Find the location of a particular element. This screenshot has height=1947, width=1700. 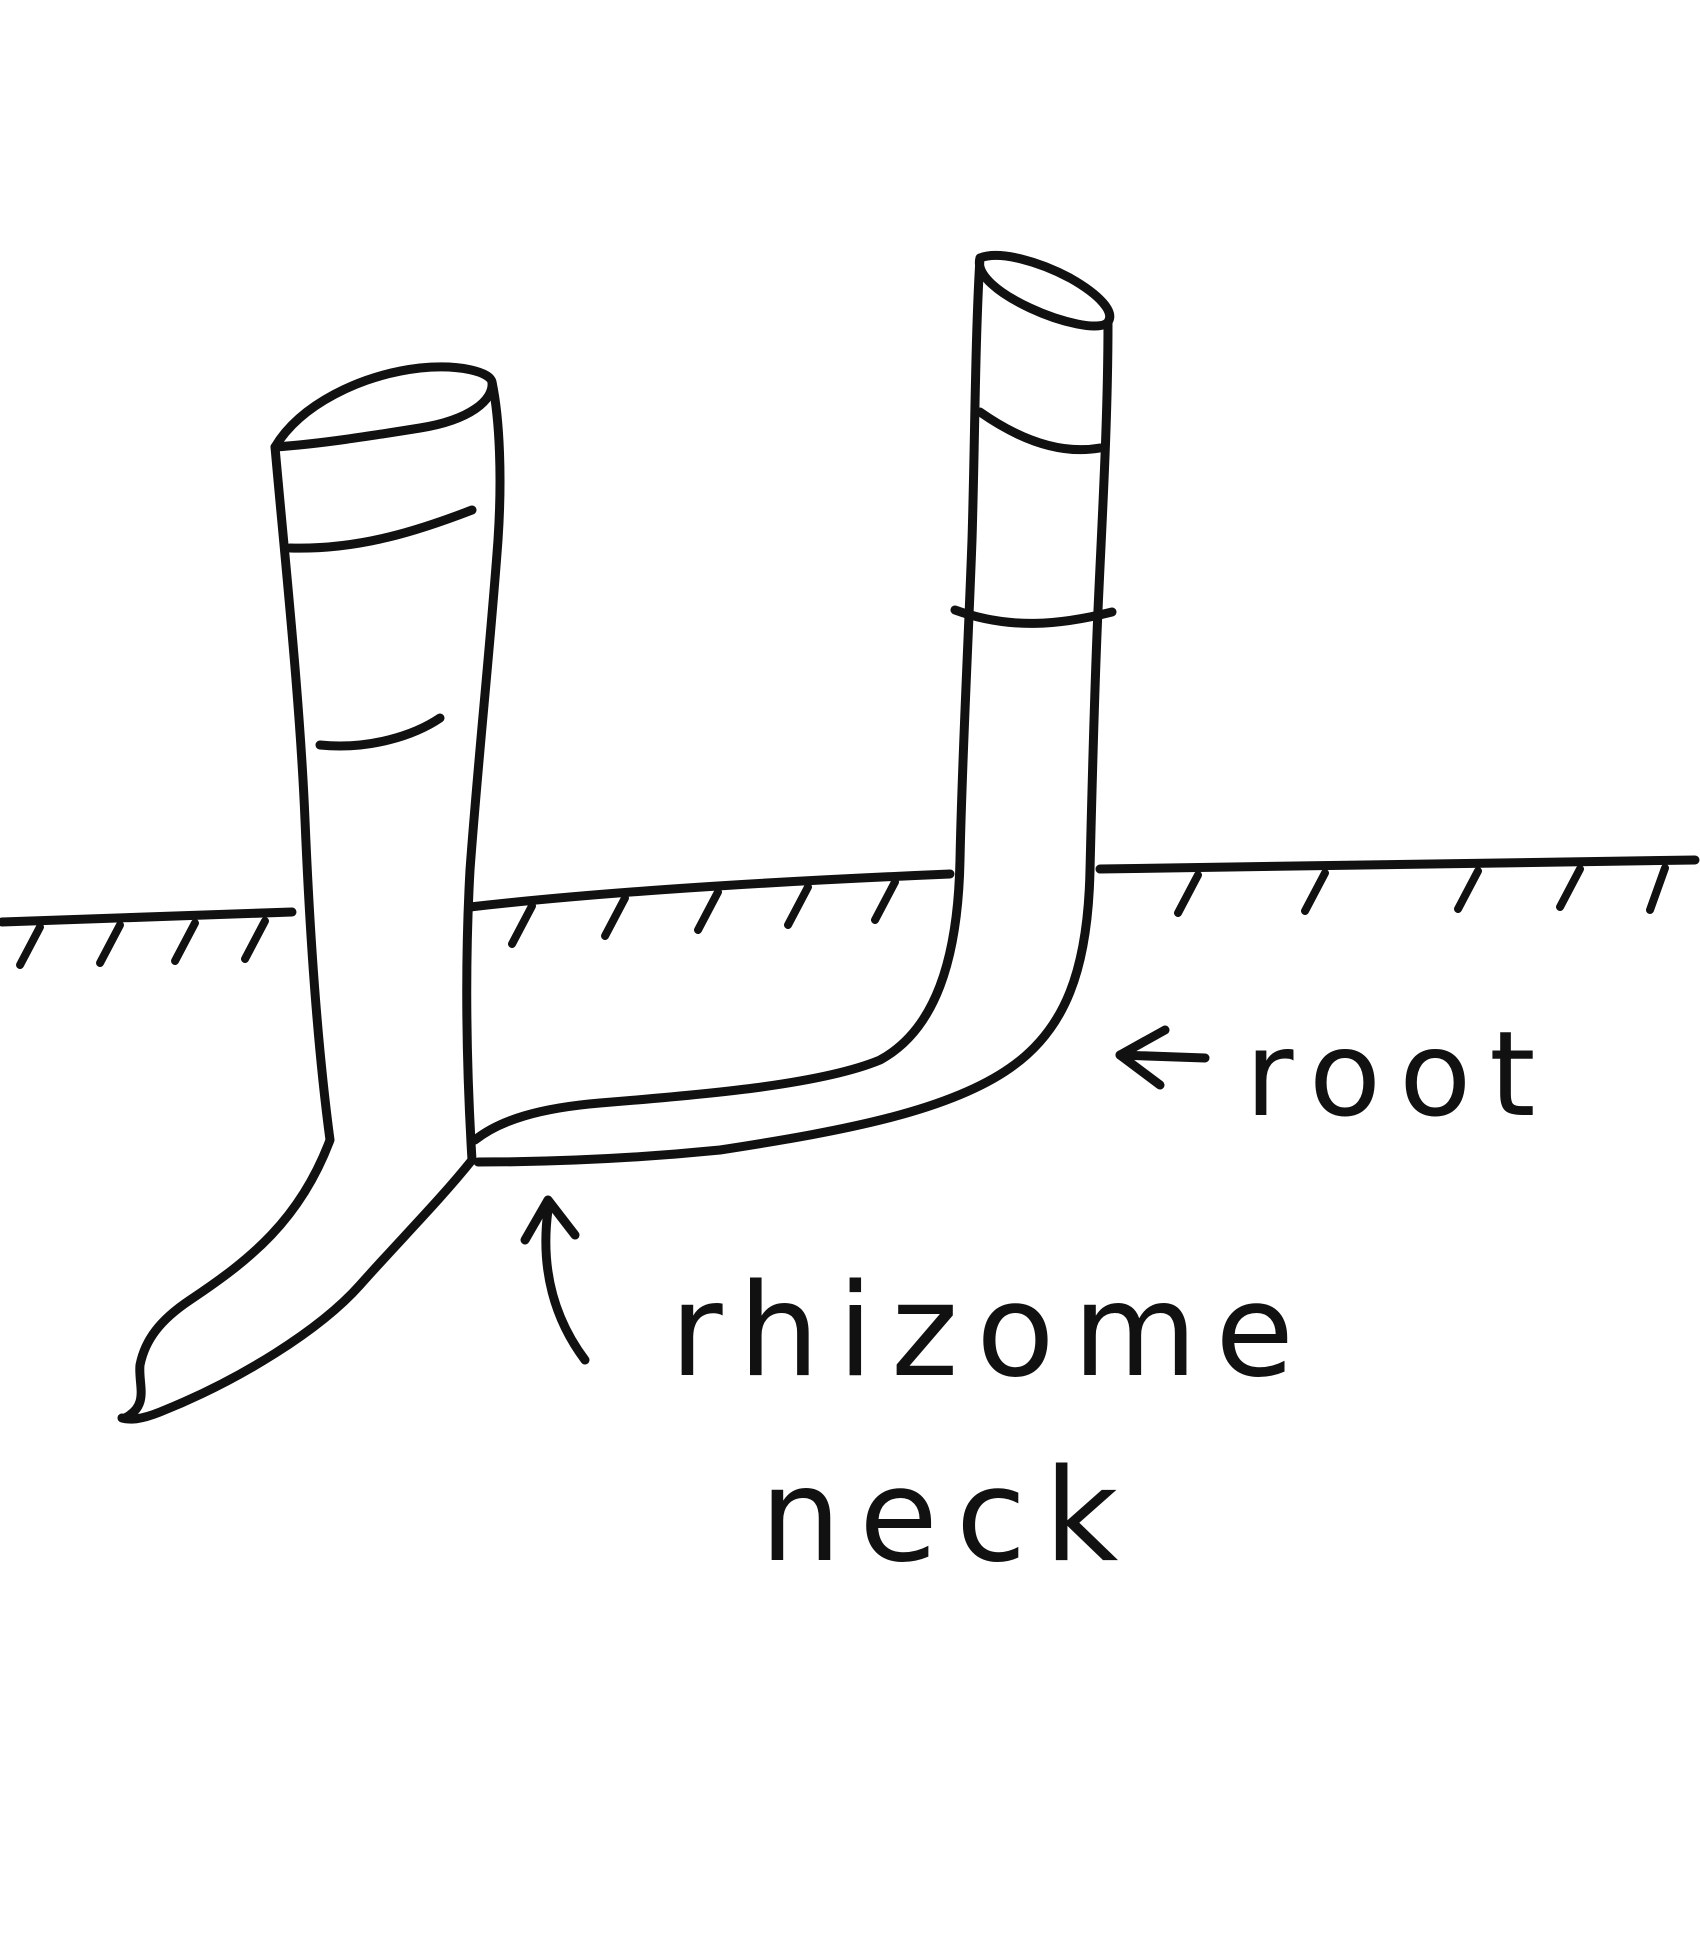

root-arrow-head is located at coordinates (1142, 1057).